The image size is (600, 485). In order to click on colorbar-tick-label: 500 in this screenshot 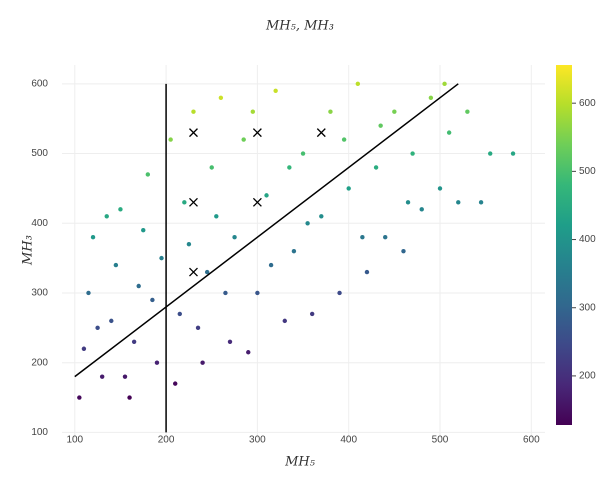, I will do `click(587, 171)`.